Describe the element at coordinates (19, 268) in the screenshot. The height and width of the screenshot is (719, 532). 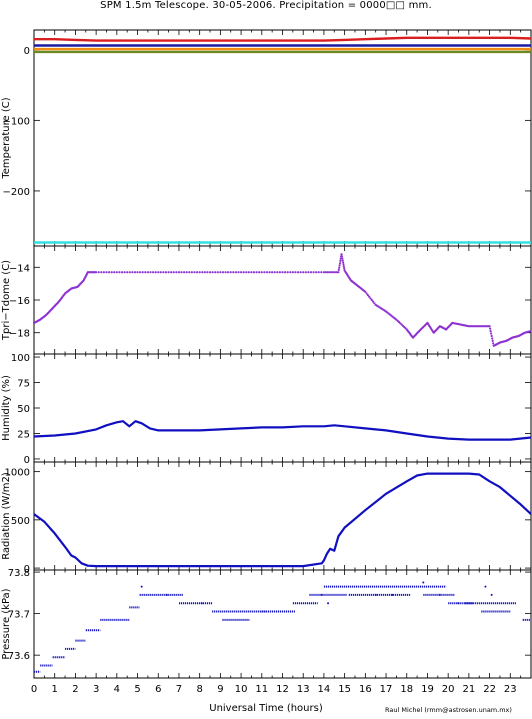
I see `y-tick-label: −14` at that location.